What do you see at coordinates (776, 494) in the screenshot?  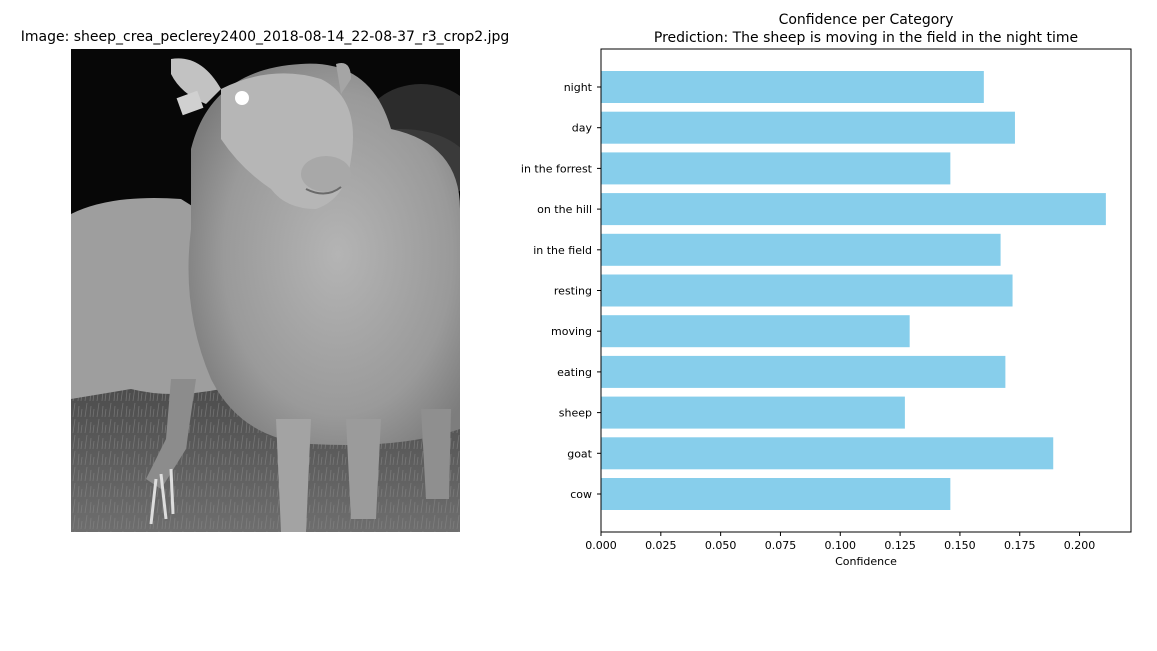 I see `bar-cow` at bounding box center [776, 494].